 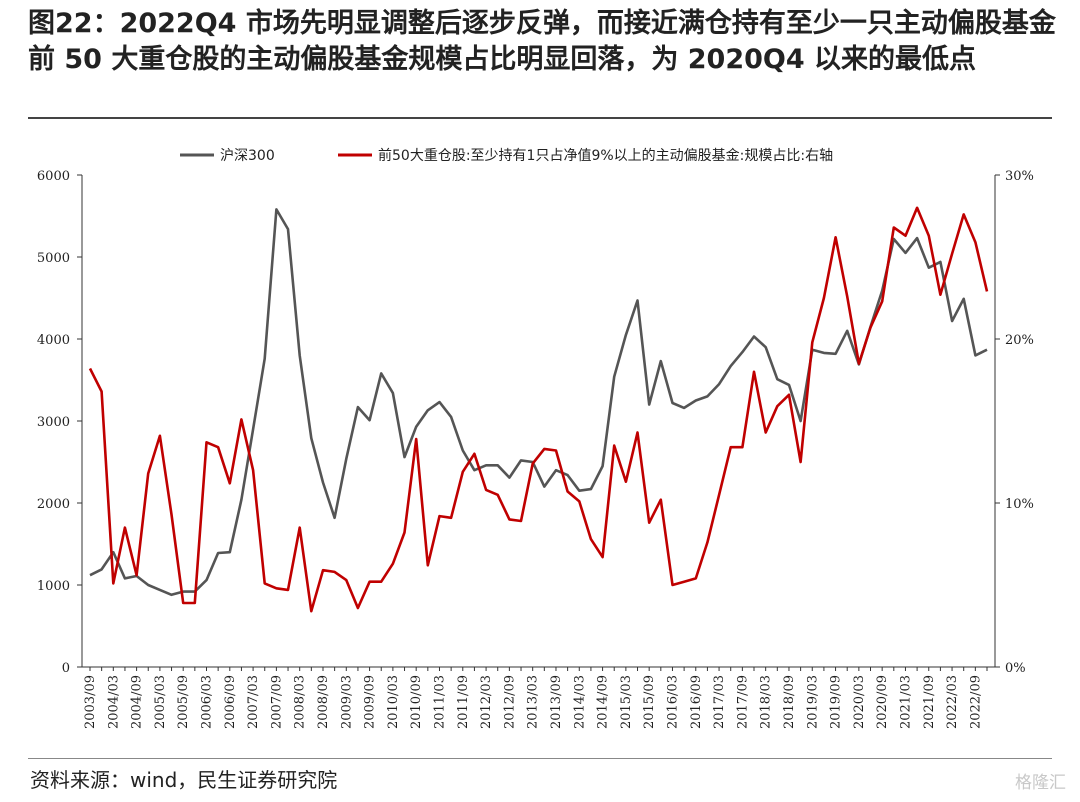 What do you see at coordinates (160, 702) in the screenshot?
I see `x-tick-label: 2005/03` at bounding box center [160, 702].